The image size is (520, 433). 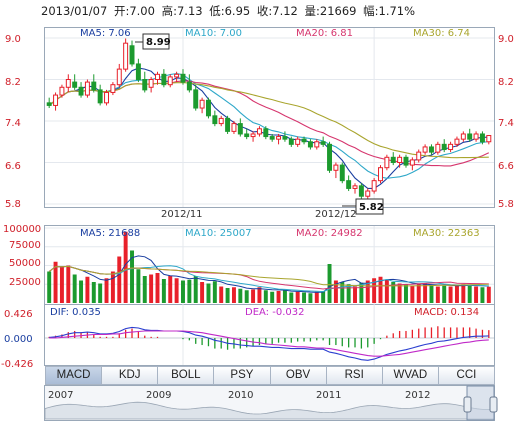 What do you see at coordinates (130, 375) in the screenshot?
I see `tab-kdj: KDJ` at bounding box center [130, 375].